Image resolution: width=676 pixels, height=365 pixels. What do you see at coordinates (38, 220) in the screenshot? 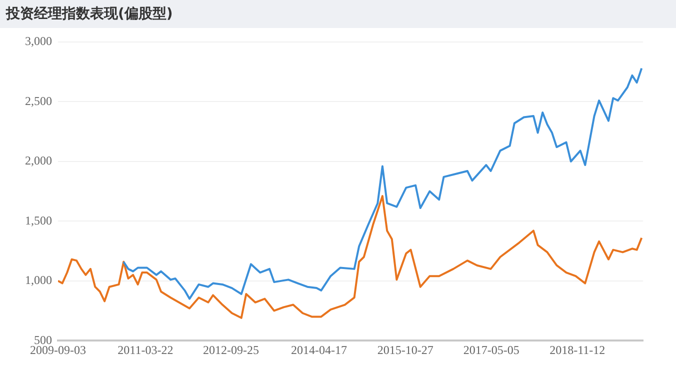
I see `y-tick-label: 1,500` at bounding box center [38, 220].